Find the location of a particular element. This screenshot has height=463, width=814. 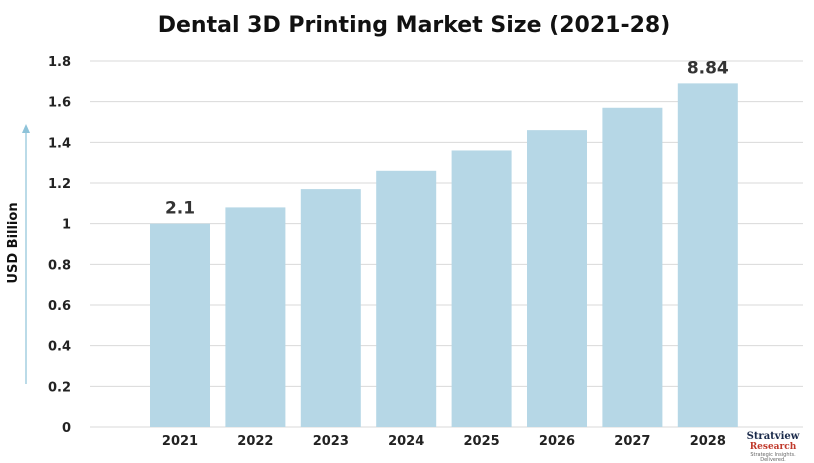

y-tick-label: 0.4 is located at coordinates (59, 347).